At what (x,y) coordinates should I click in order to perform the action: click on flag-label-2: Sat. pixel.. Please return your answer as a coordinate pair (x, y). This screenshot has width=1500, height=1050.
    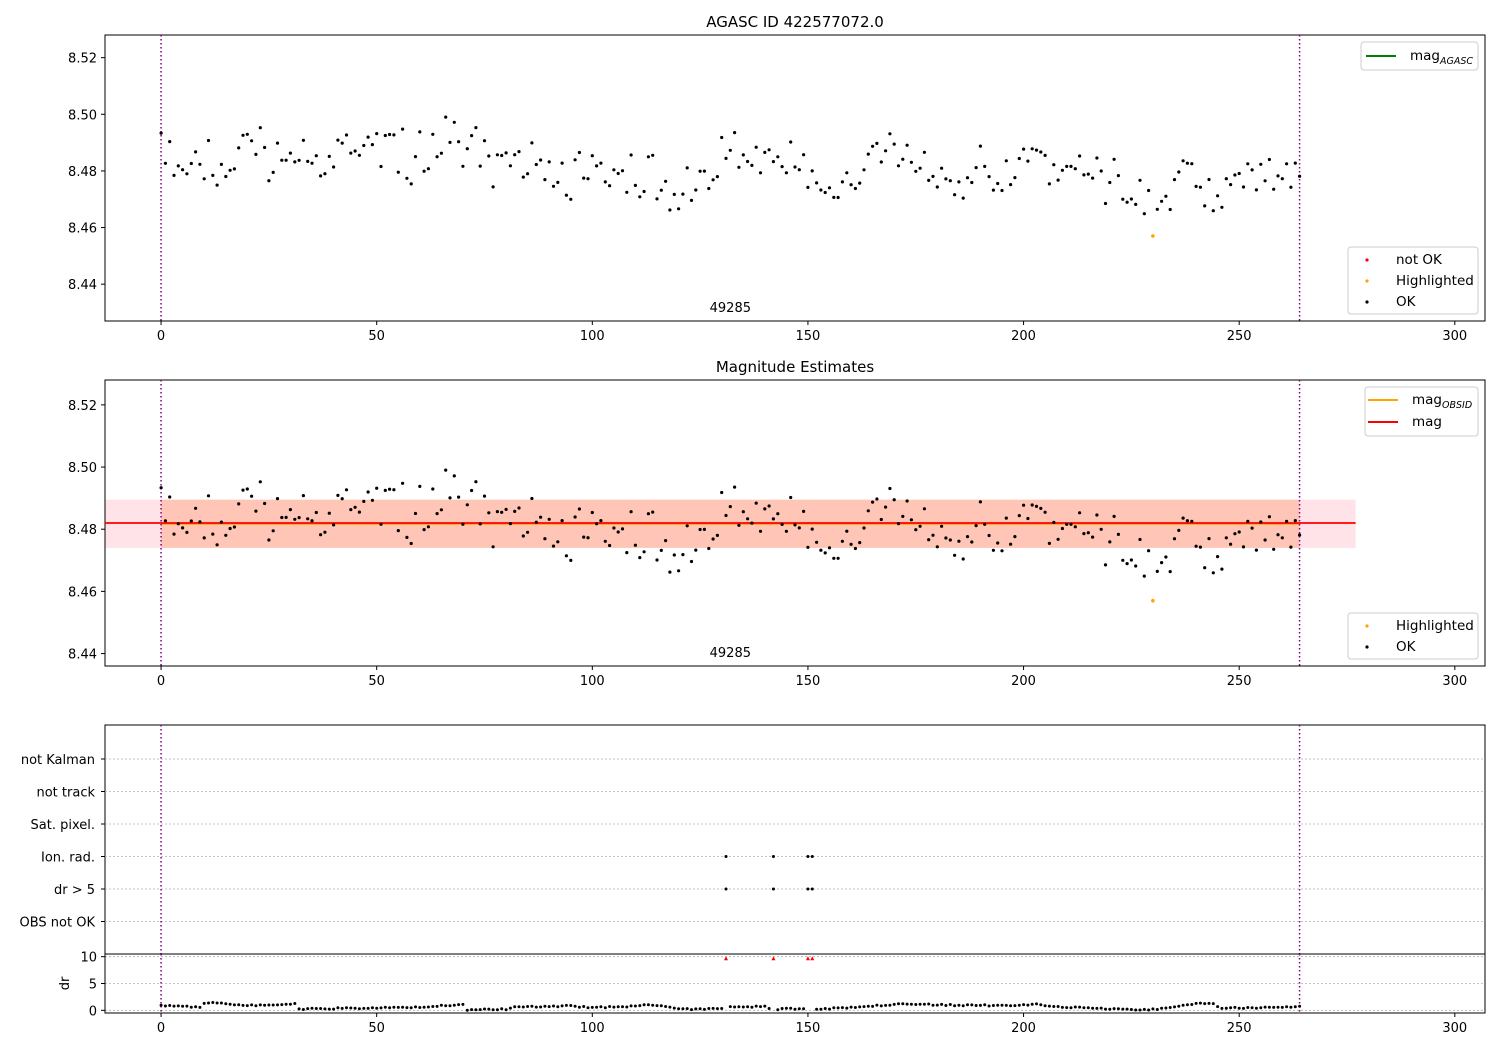
    Looking at the image, I should click on (63, 825).